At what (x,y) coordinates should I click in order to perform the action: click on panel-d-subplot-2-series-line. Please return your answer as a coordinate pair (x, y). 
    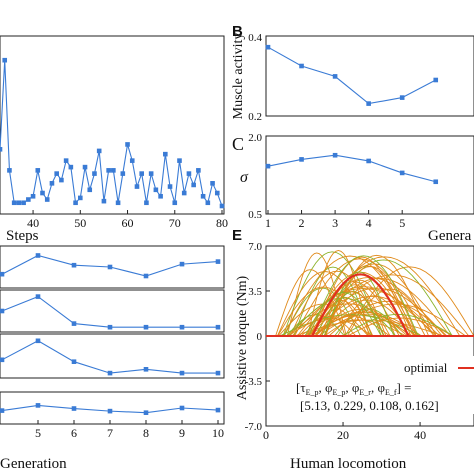
    Looking at the image, I should click on (109, 357).